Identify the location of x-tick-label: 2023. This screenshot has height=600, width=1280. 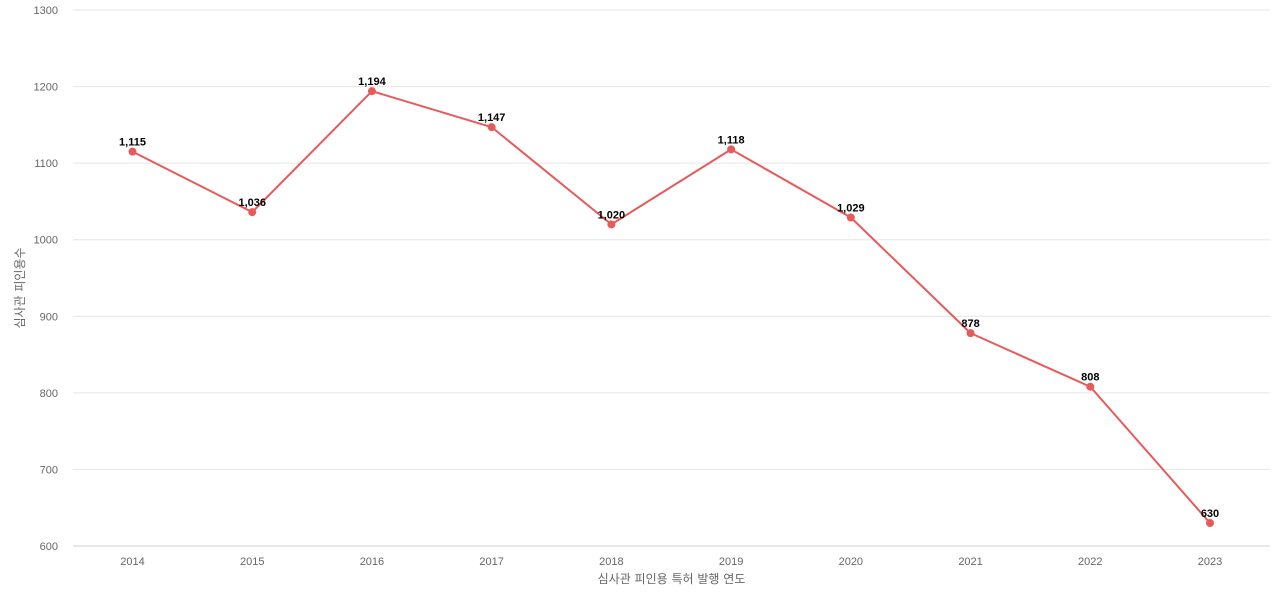
(1210, 562).